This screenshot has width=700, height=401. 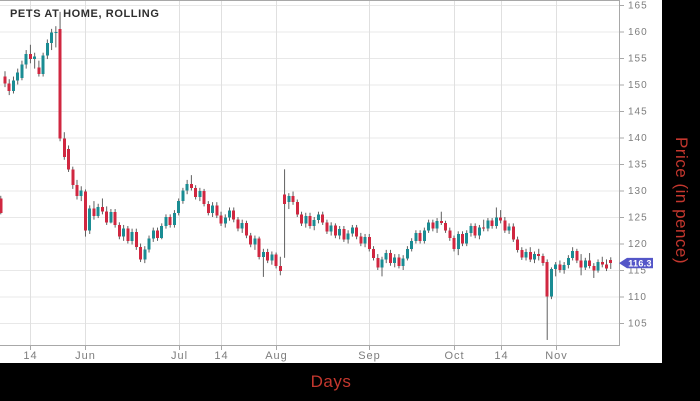 What do you see at coordinates (638, 59) in the screenshot?
I see `y-tick-label: 155` at bounding box center [638, 59].